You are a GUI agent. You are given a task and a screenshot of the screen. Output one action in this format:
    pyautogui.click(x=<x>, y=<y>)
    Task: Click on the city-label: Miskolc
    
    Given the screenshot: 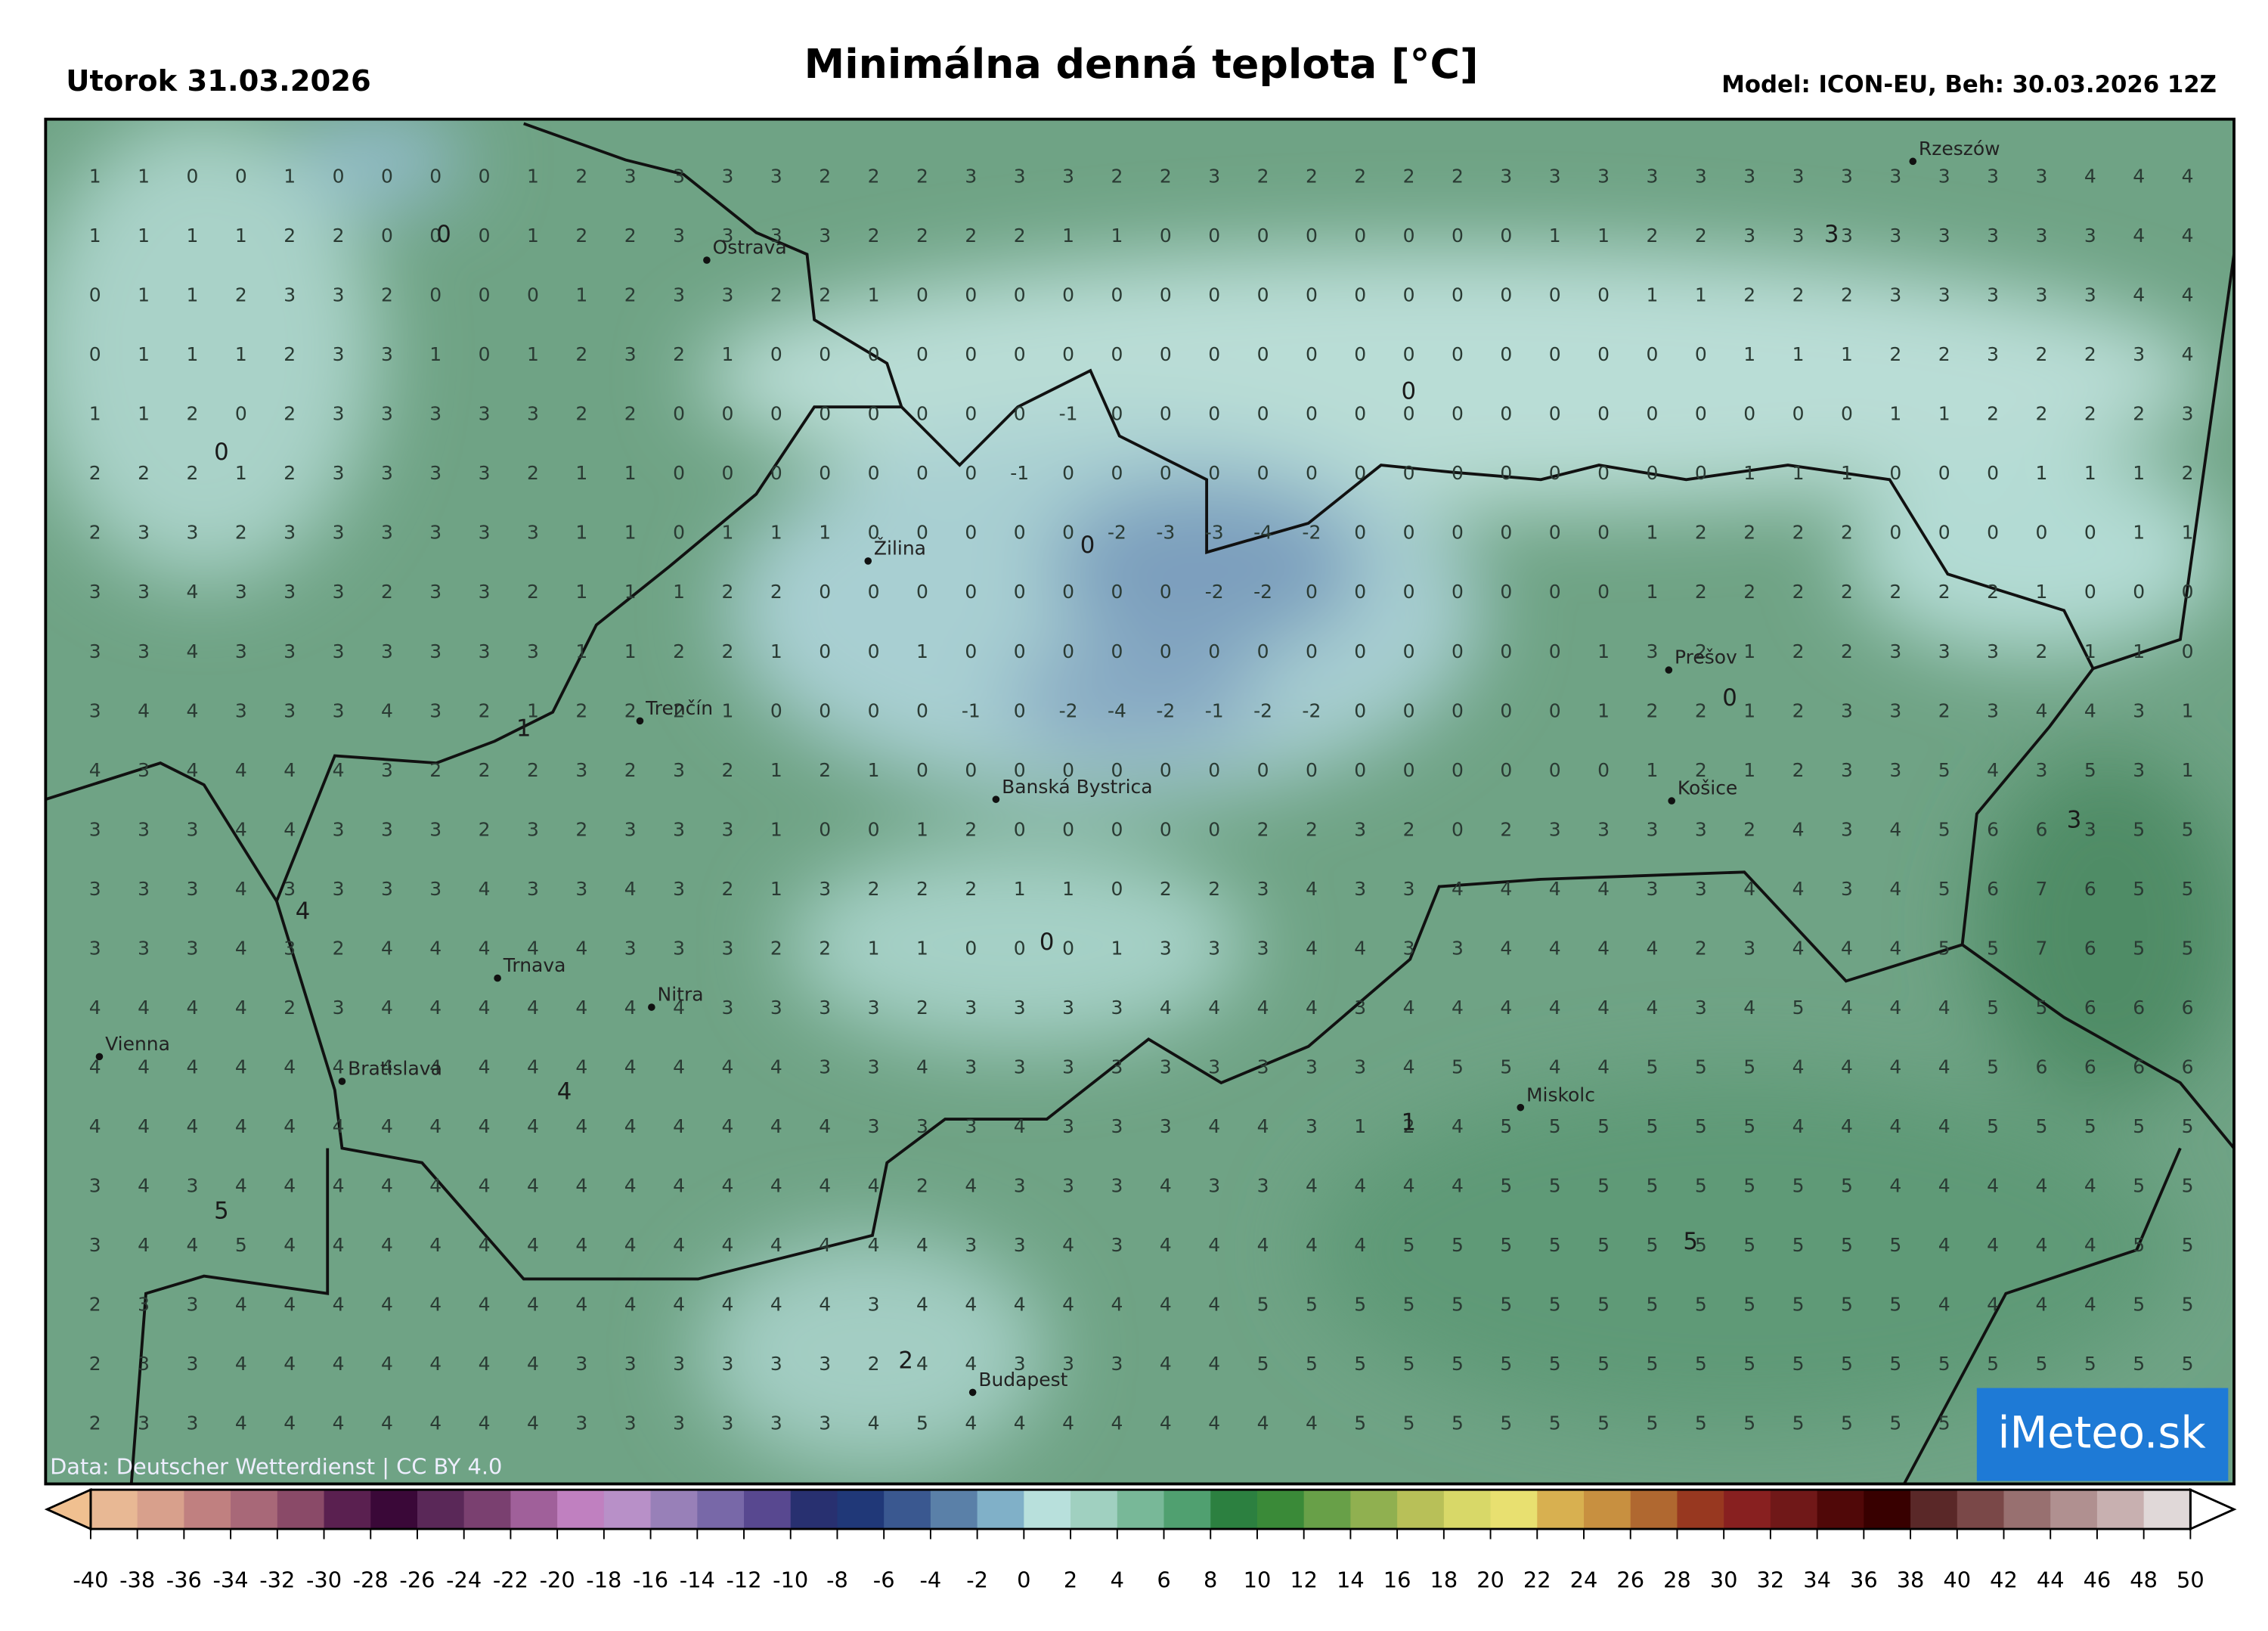 What is the action you would take?
    pyautogui.click(x=1560, y=1094)
    